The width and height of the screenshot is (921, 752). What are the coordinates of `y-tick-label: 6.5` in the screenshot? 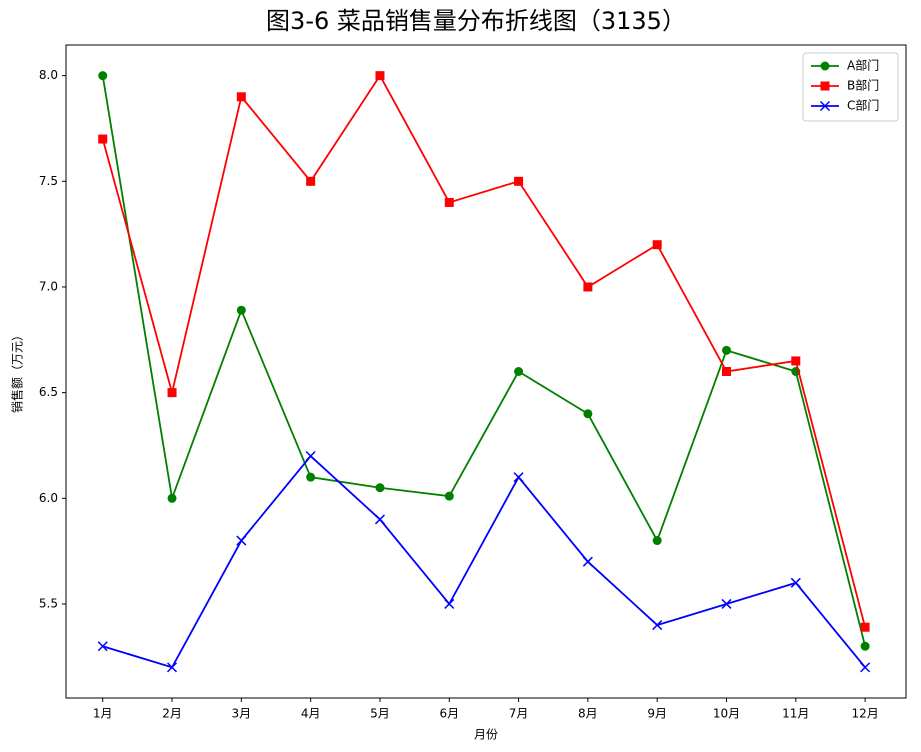 It's located at (48, 392).